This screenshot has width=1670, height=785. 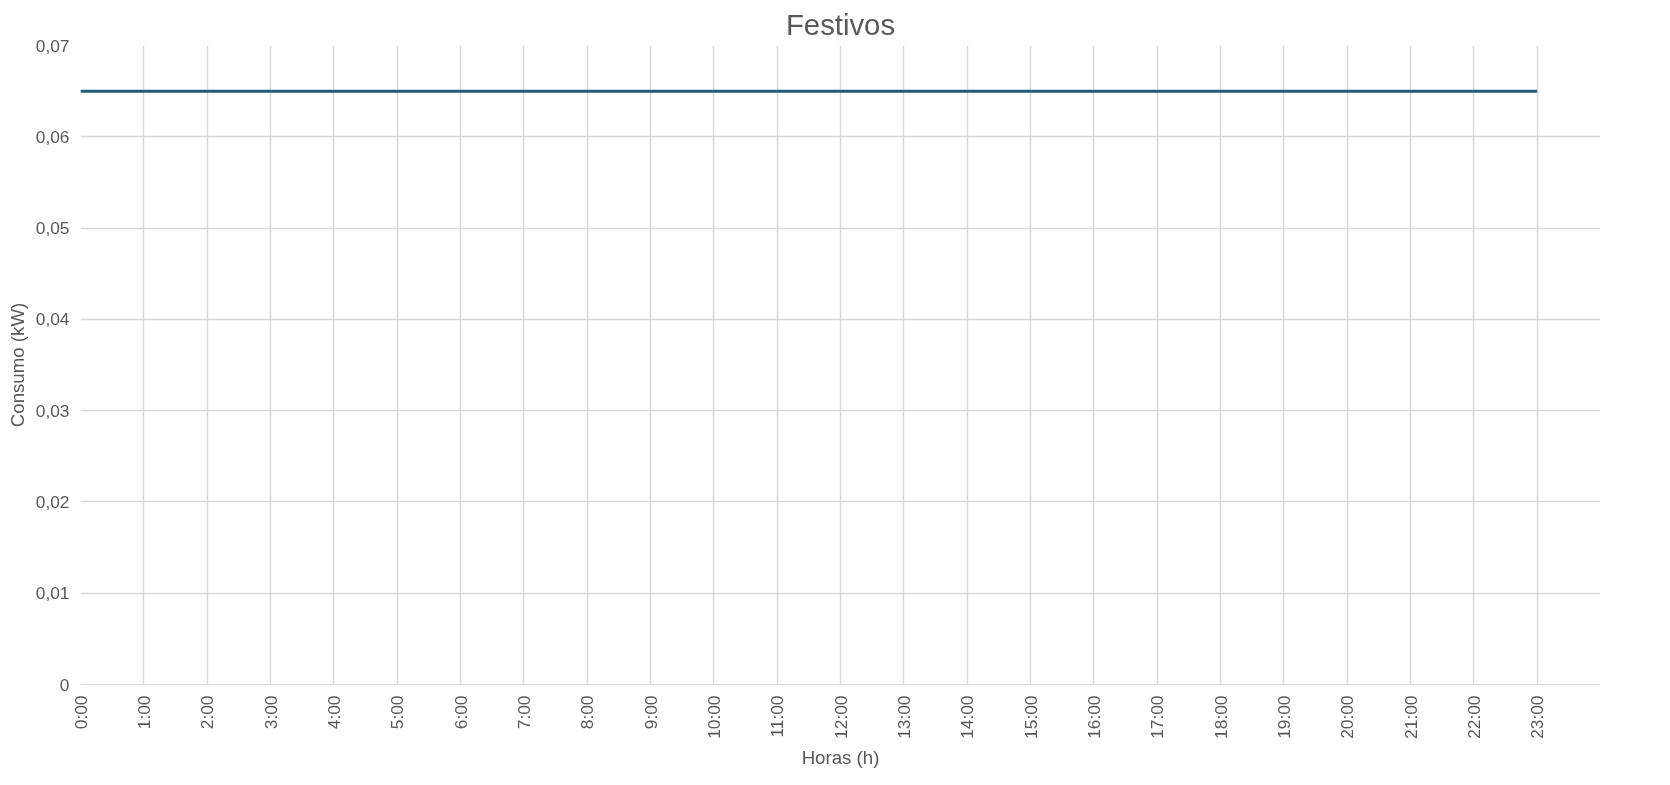 I want to click on y-tick-label: 0,06, so click(x=52, y=136).